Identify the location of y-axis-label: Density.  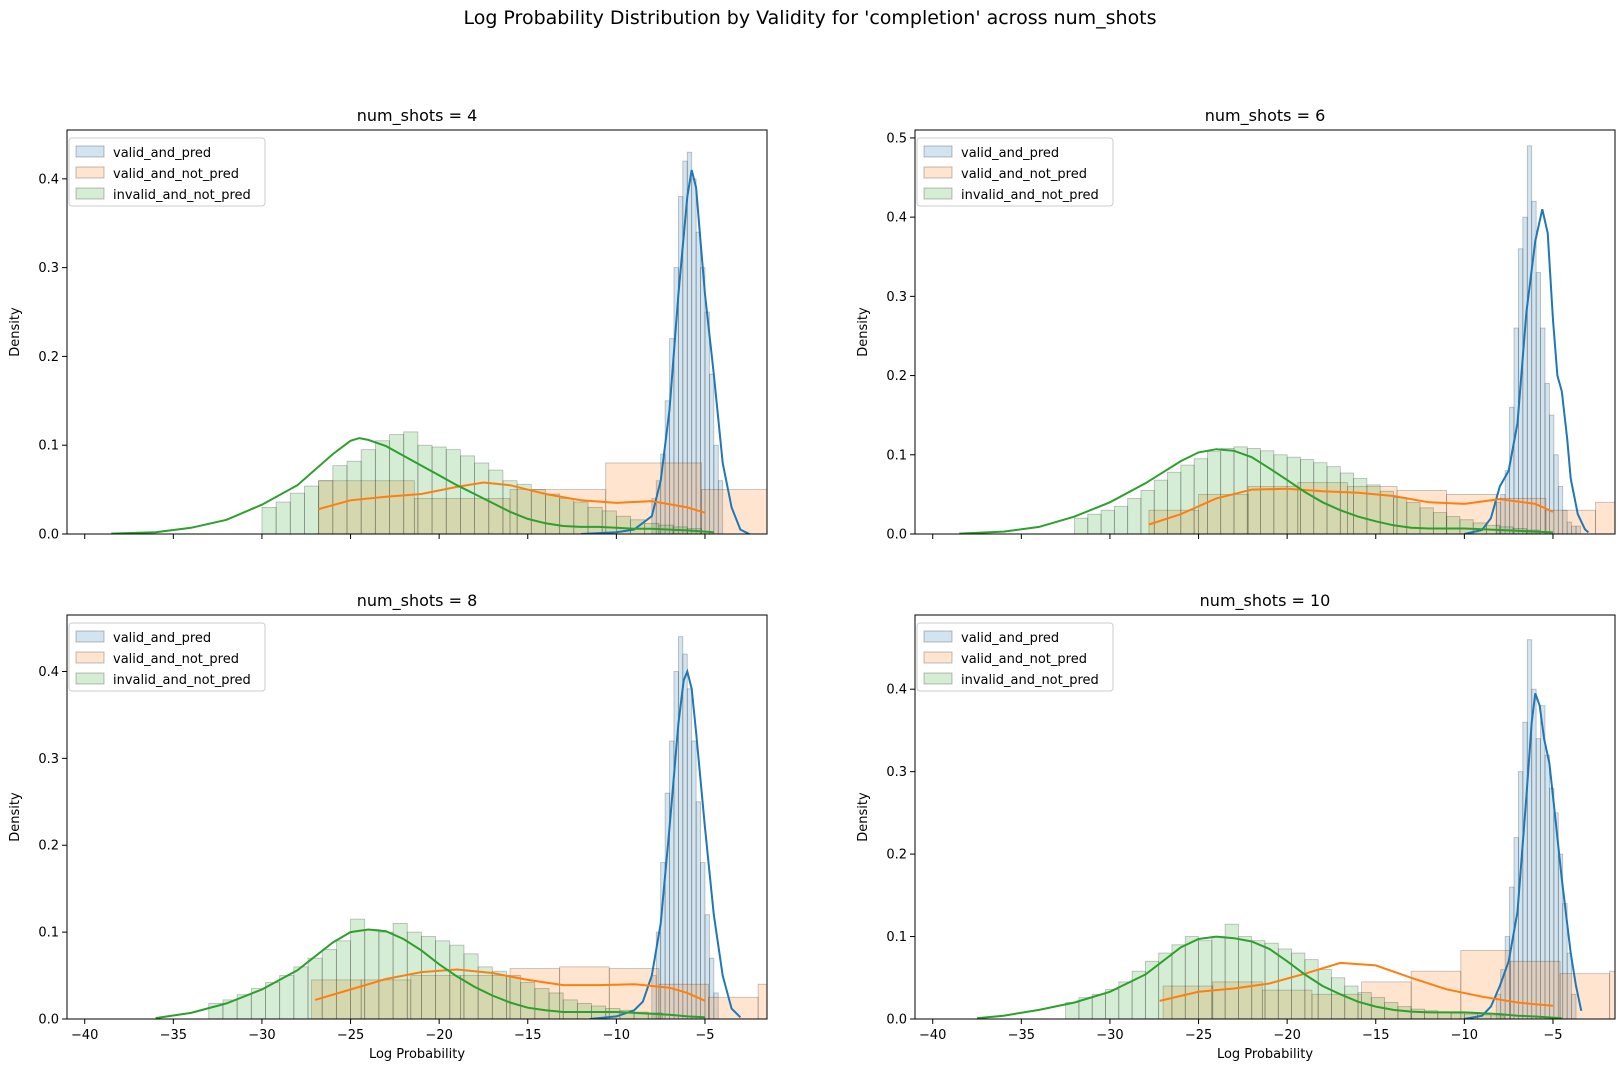
(15, 817).